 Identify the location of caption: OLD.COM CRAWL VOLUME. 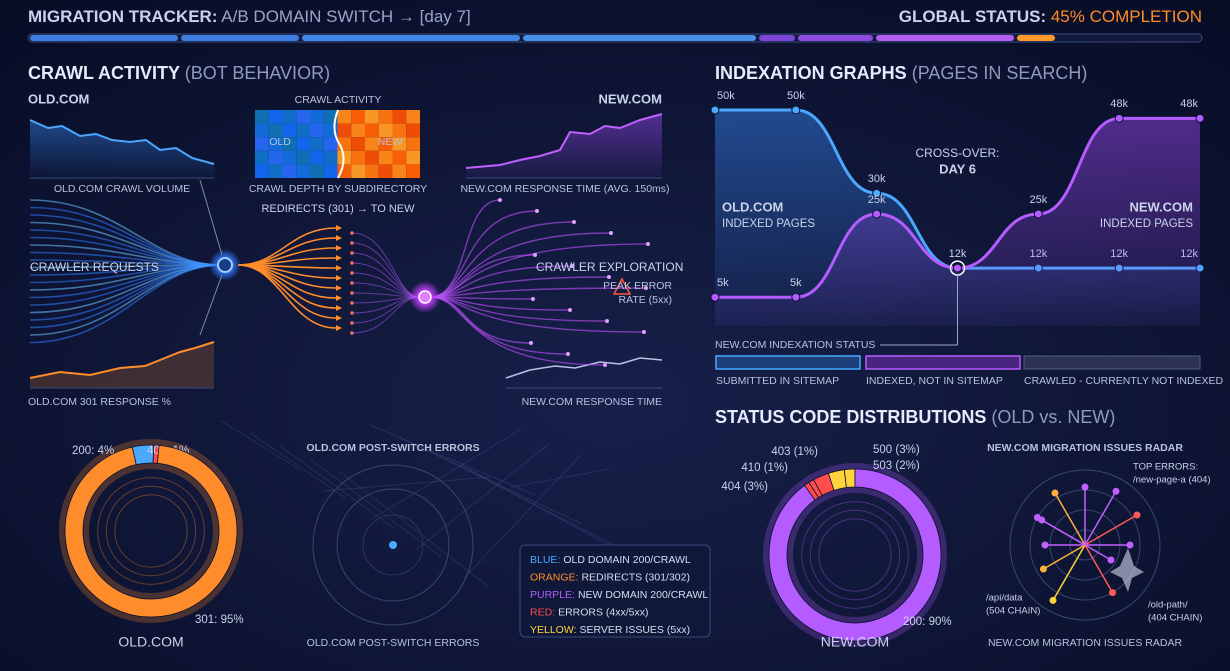
(122, 189).